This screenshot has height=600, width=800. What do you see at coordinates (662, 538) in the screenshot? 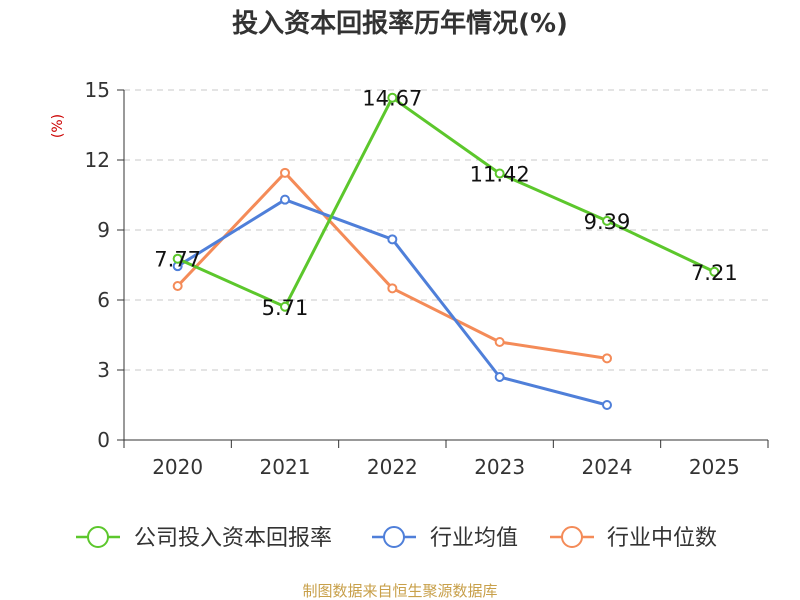
I see `legend-label: 行业中位数` at bounding box center [662, 538].